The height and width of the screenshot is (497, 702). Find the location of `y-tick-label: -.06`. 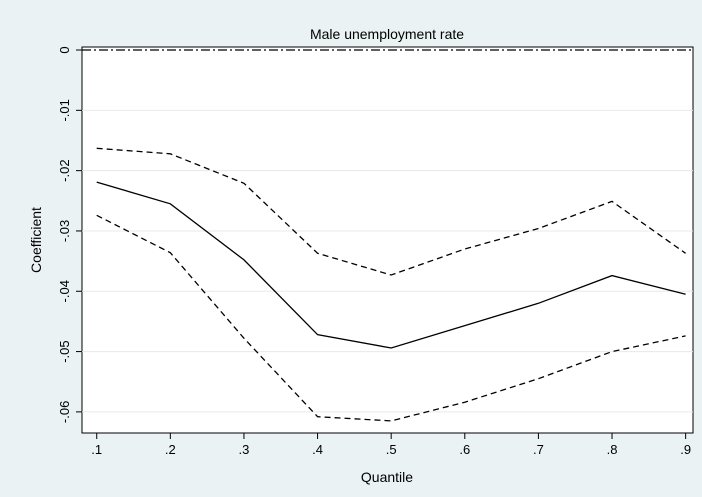

y-tick-label: -.06 is located at coordinates (64, 412).